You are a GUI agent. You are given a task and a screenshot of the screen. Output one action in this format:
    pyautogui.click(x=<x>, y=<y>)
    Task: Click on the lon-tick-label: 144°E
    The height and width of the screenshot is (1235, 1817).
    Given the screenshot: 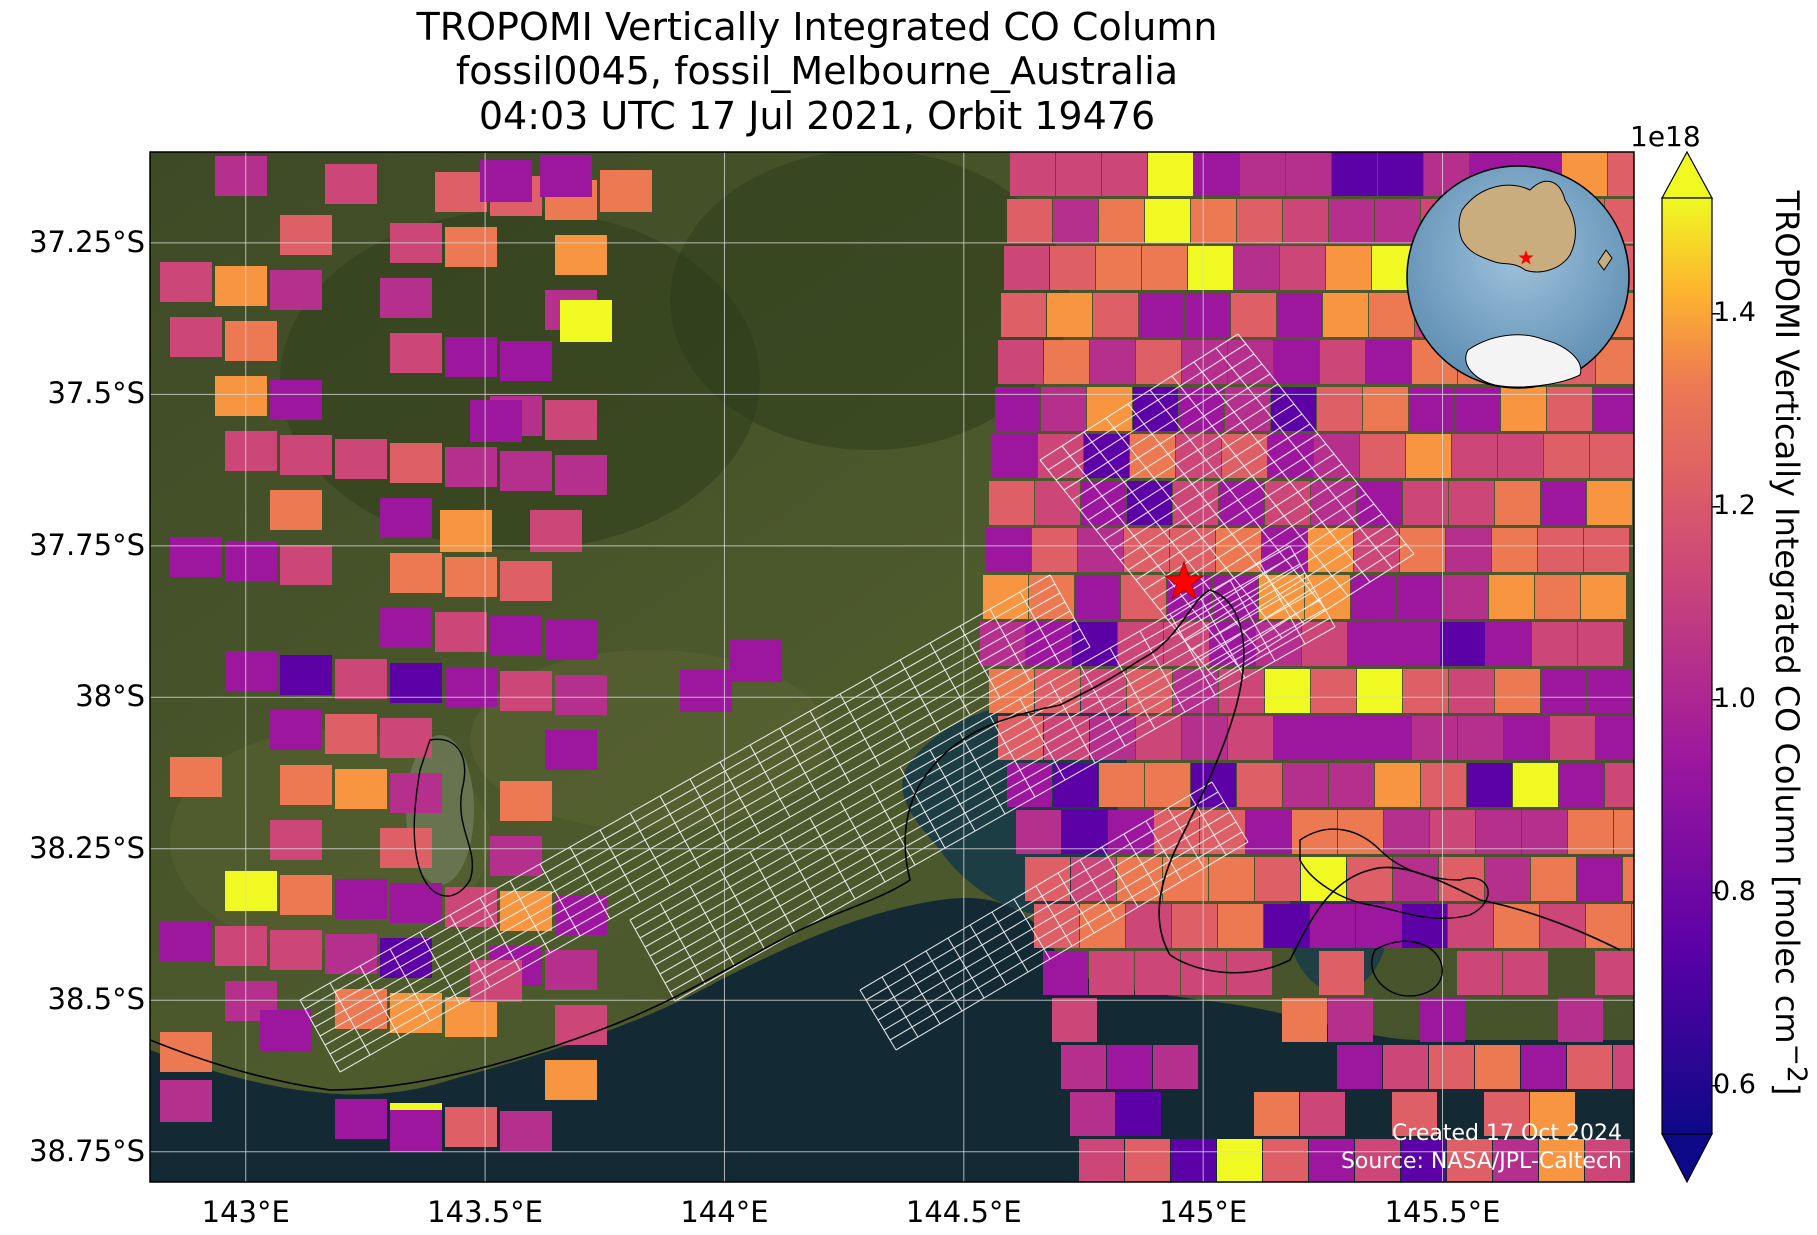 What is the action you would take?
    pyautogui.click(x=724, y=1212)
    